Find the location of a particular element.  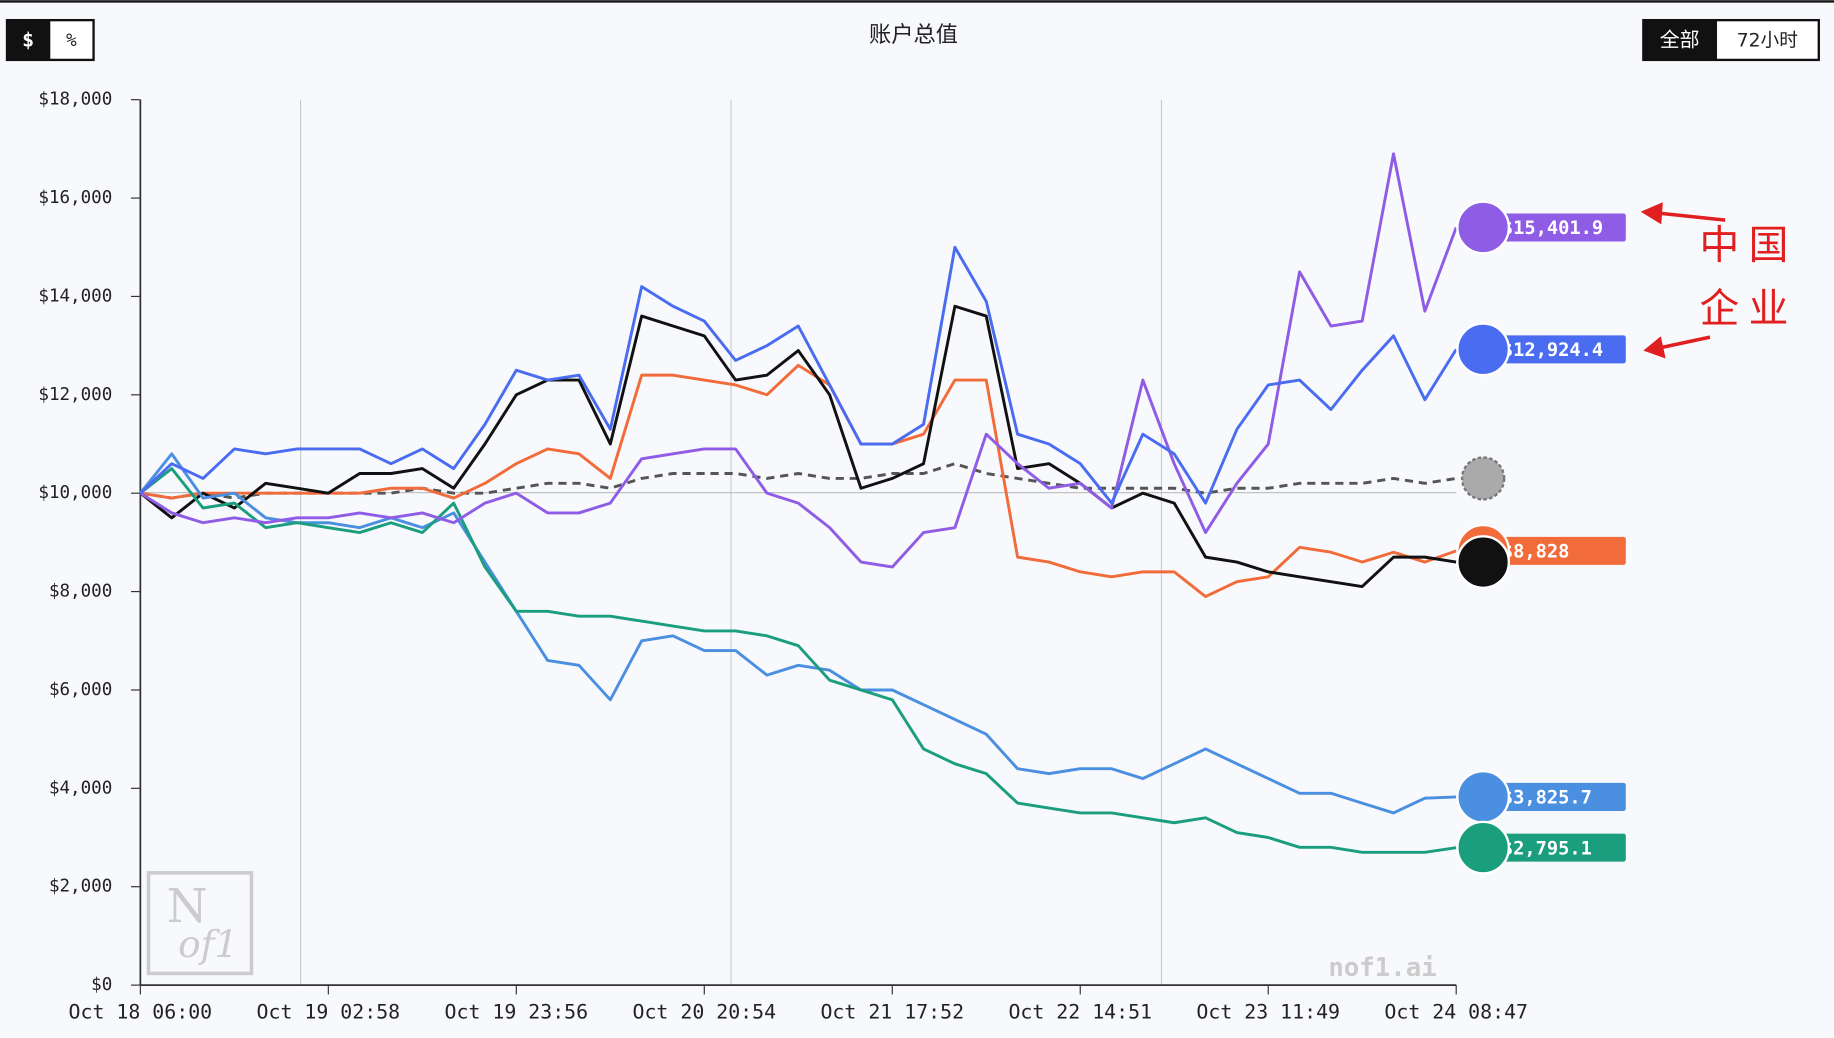

x-tick-label: Oct 19 23:56 is located at coordinates (517, 1012).